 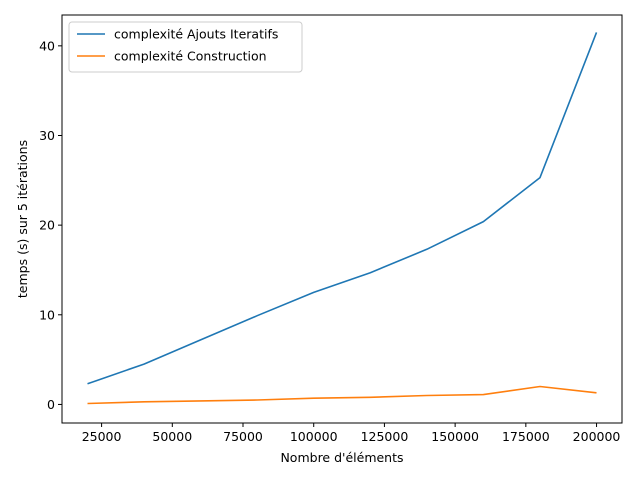 I want to click on x-tick-label: 150000, so click(x=455, y=436).